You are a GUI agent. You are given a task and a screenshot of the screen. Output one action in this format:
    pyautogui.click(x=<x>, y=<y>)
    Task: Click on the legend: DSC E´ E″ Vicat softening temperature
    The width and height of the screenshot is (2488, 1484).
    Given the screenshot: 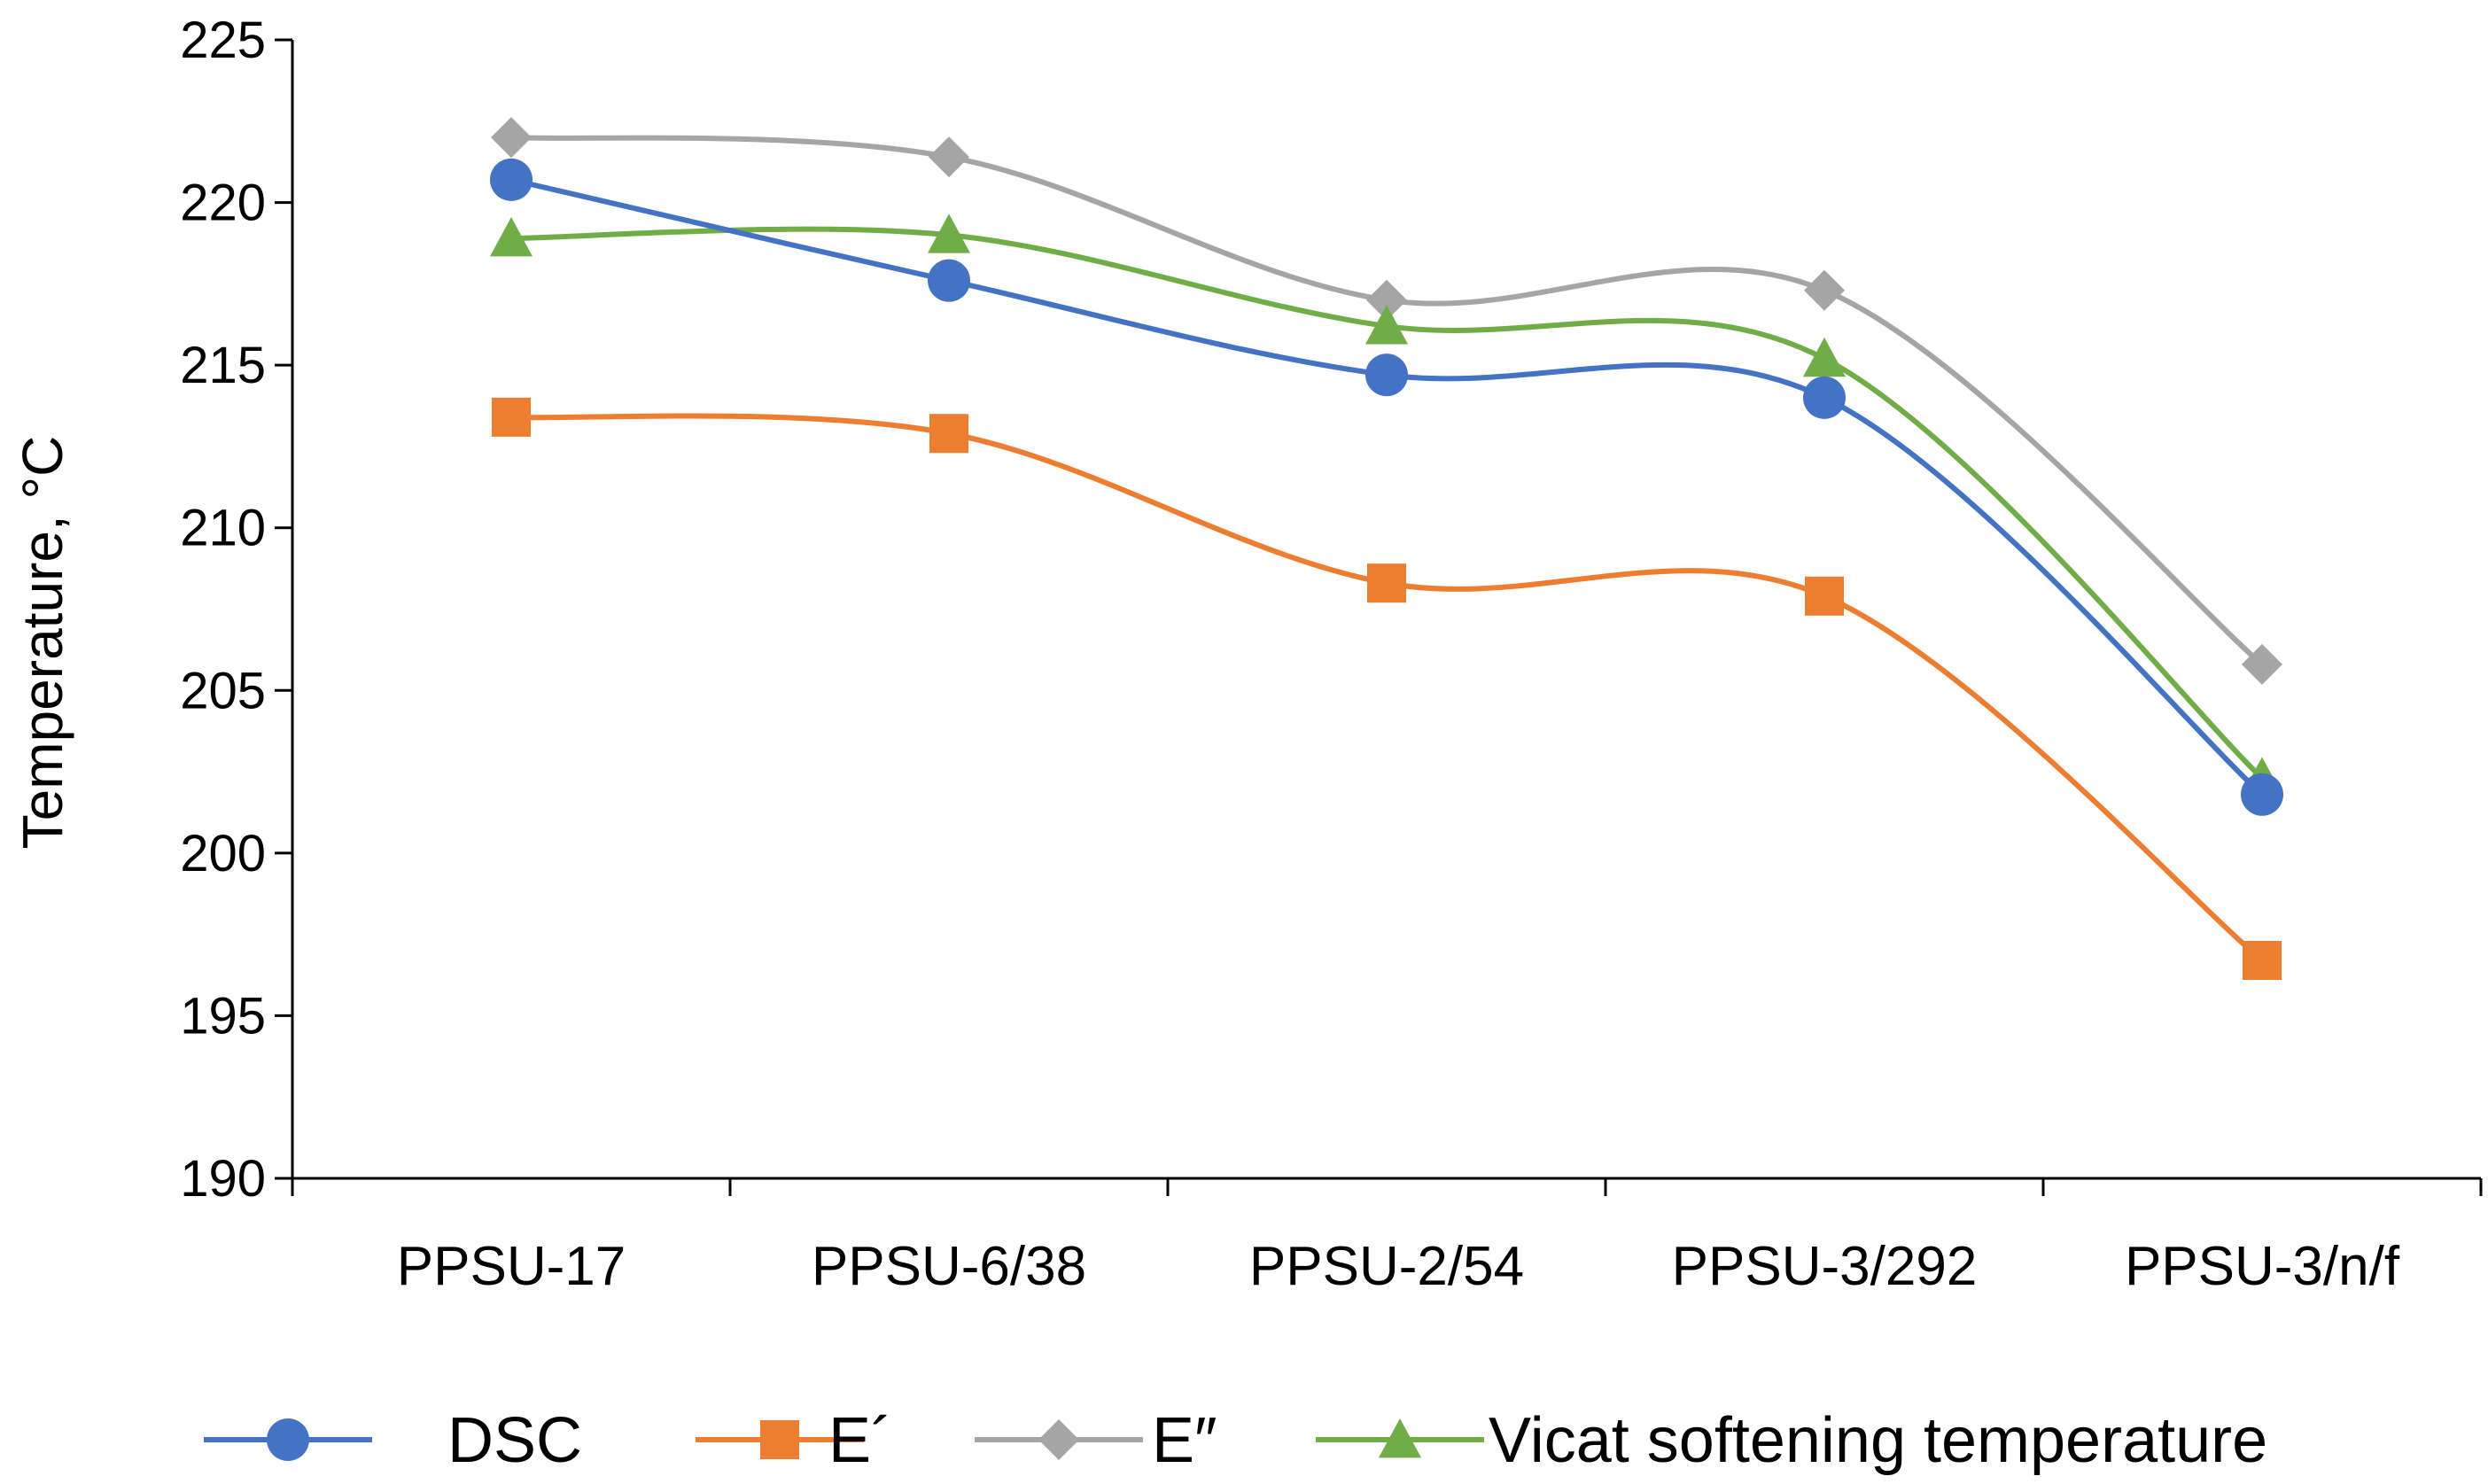 What is the action you would take?
    pyautogui.click(x=1235, y=1440)
    